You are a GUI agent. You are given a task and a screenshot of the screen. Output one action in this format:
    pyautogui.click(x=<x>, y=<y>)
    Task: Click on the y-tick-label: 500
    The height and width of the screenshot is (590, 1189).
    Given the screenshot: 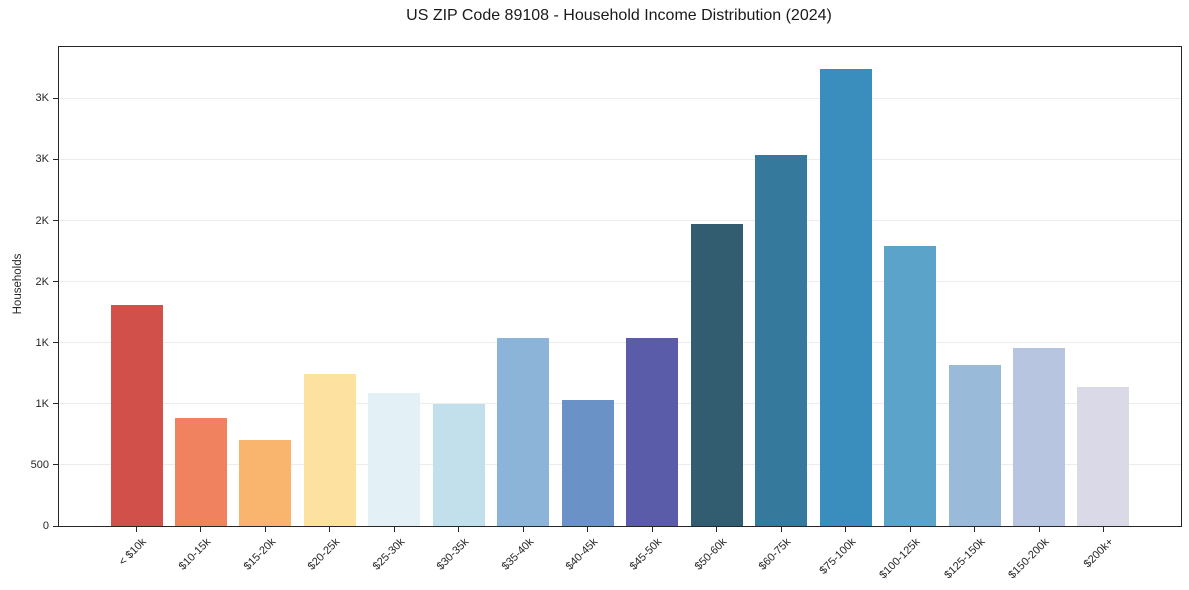 What is the action you would take?
    pyautogui.click(x=39, y=464)
    